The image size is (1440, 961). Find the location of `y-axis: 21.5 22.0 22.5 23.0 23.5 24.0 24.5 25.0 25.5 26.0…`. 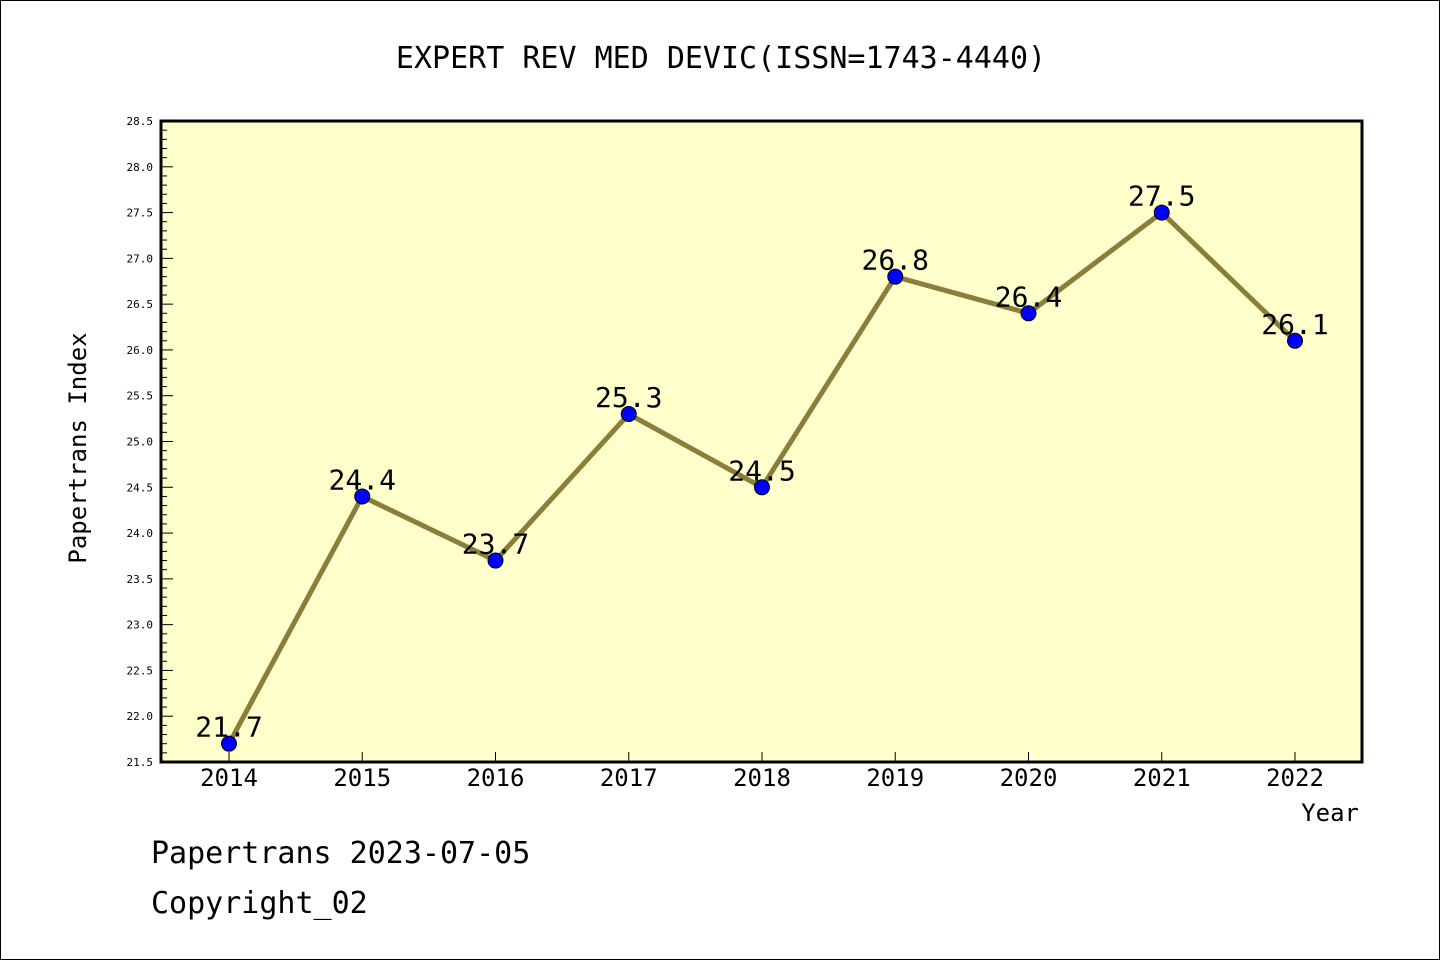

y-axis: 21.5 22.0 22.5 23.0 23.5 24.0 24.5 25.0 25.5 26.0… is located at coordinates (150, 442).